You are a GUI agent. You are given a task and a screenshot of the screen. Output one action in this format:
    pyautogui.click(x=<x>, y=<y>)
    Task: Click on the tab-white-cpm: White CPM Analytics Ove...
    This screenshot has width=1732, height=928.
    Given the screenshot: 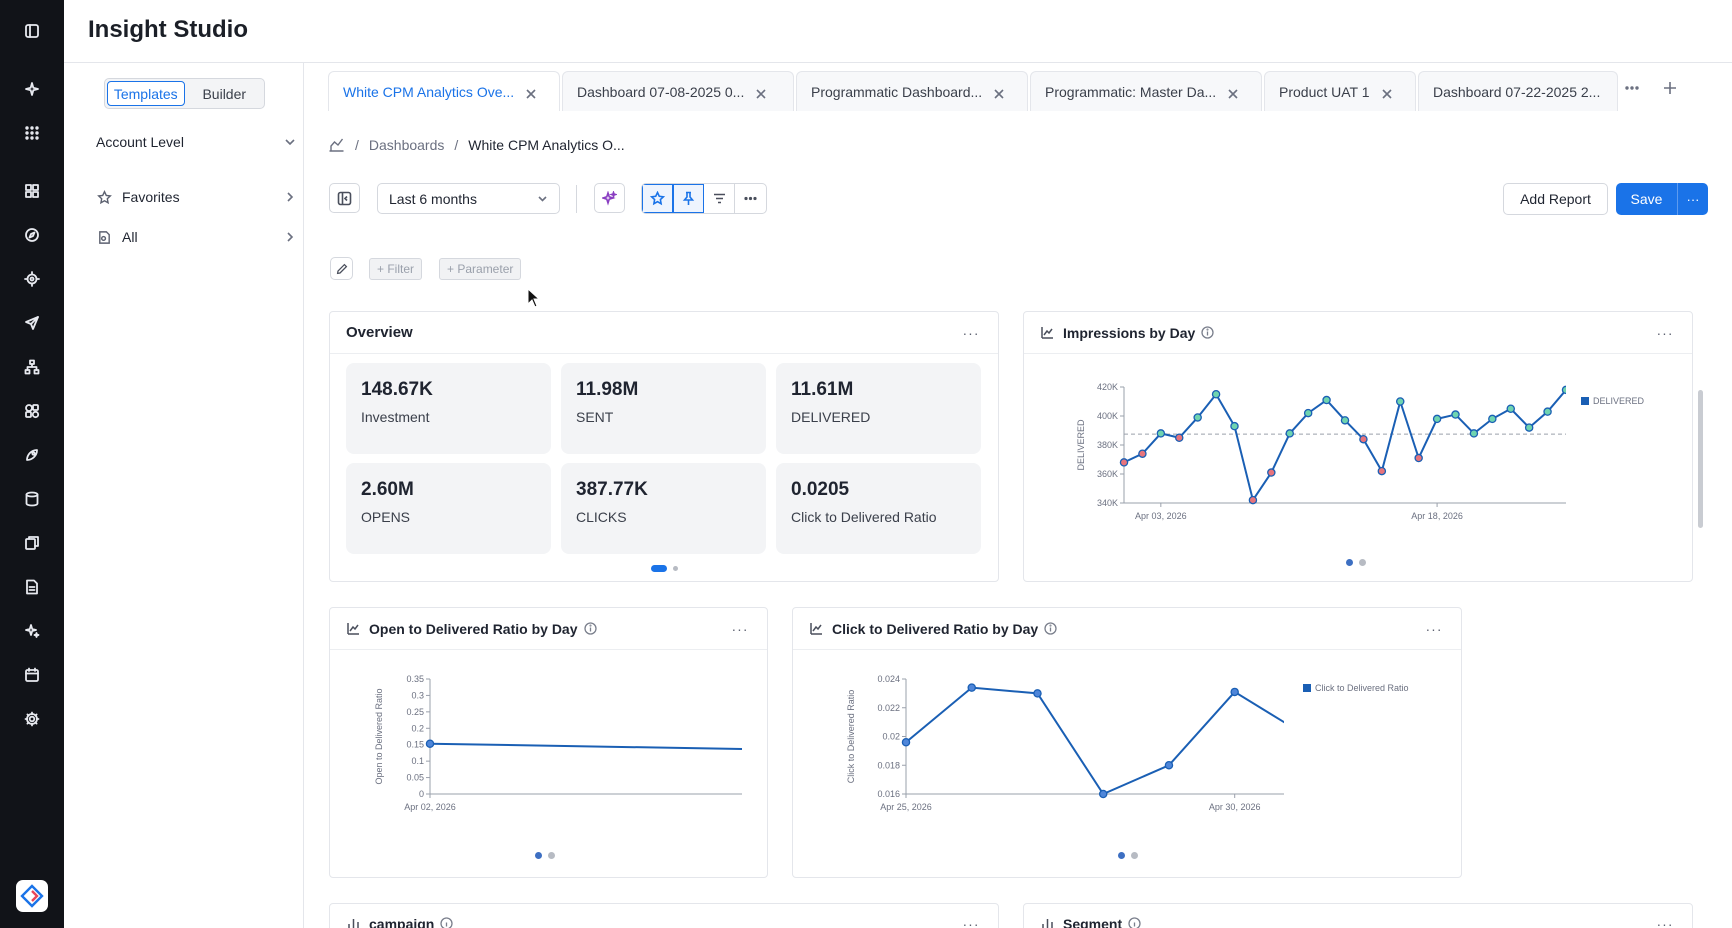 What is the action you would take?
    pyautogui.click(x=444, y=91)
    